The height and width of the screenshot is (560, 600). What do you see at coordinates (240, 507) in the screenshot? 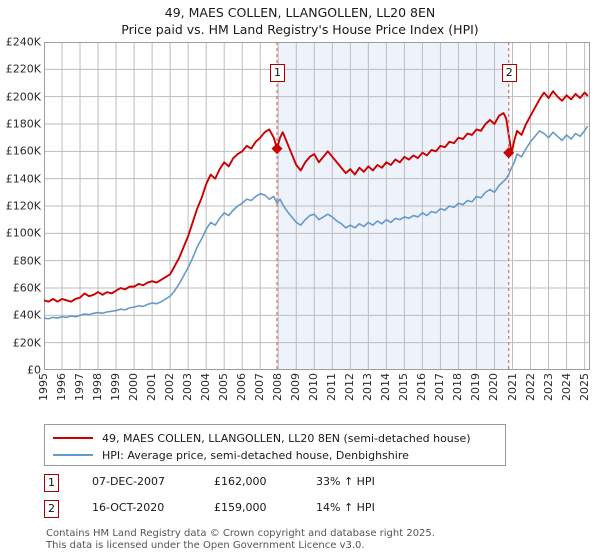
I see `transaction-price: £159,000` at bounding box center [240, 507].